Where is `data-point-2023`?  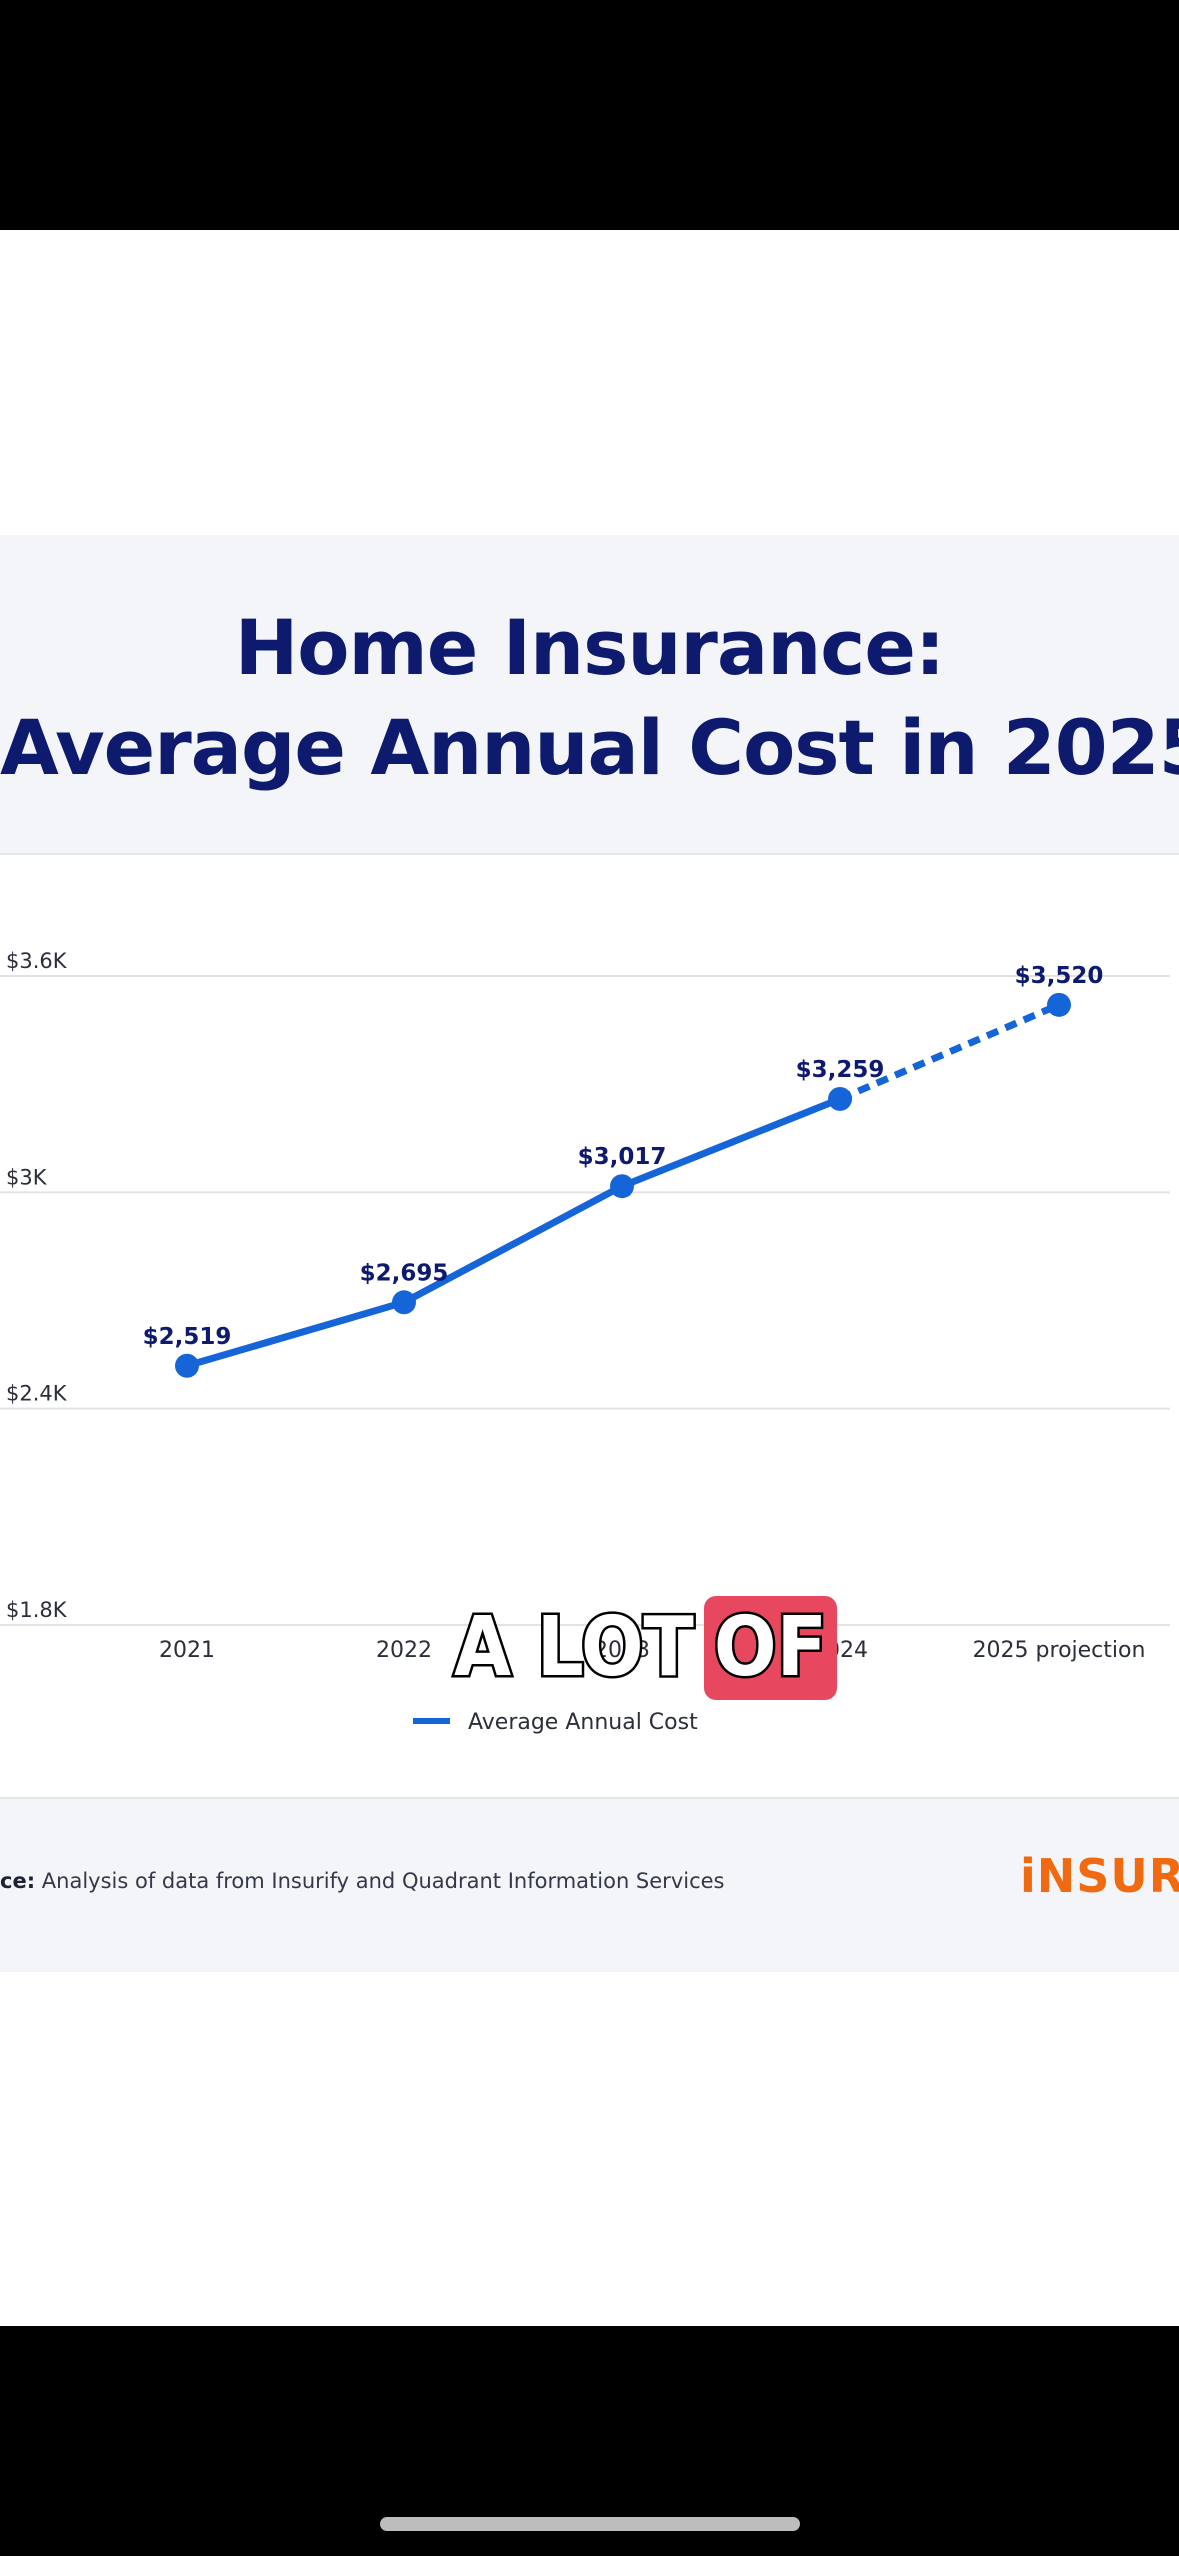 data-point-2023 is located at coordinates (622, 1186).